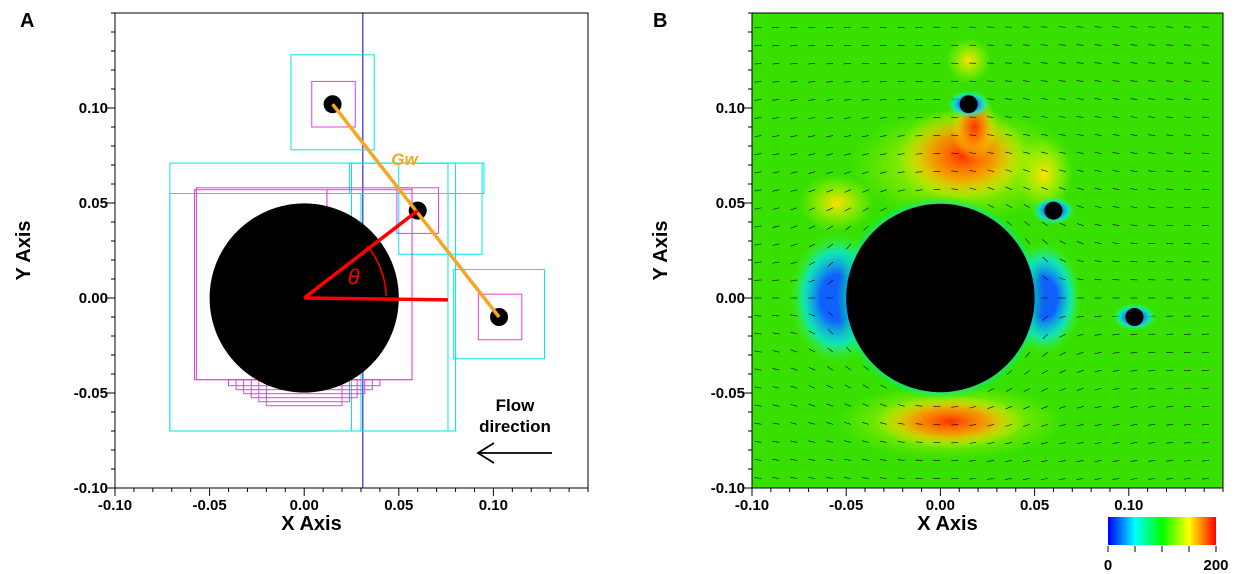 The height and width of the screenshot is (574, 1248). I want to click on panel-letter-b: B, so click(660, 21).